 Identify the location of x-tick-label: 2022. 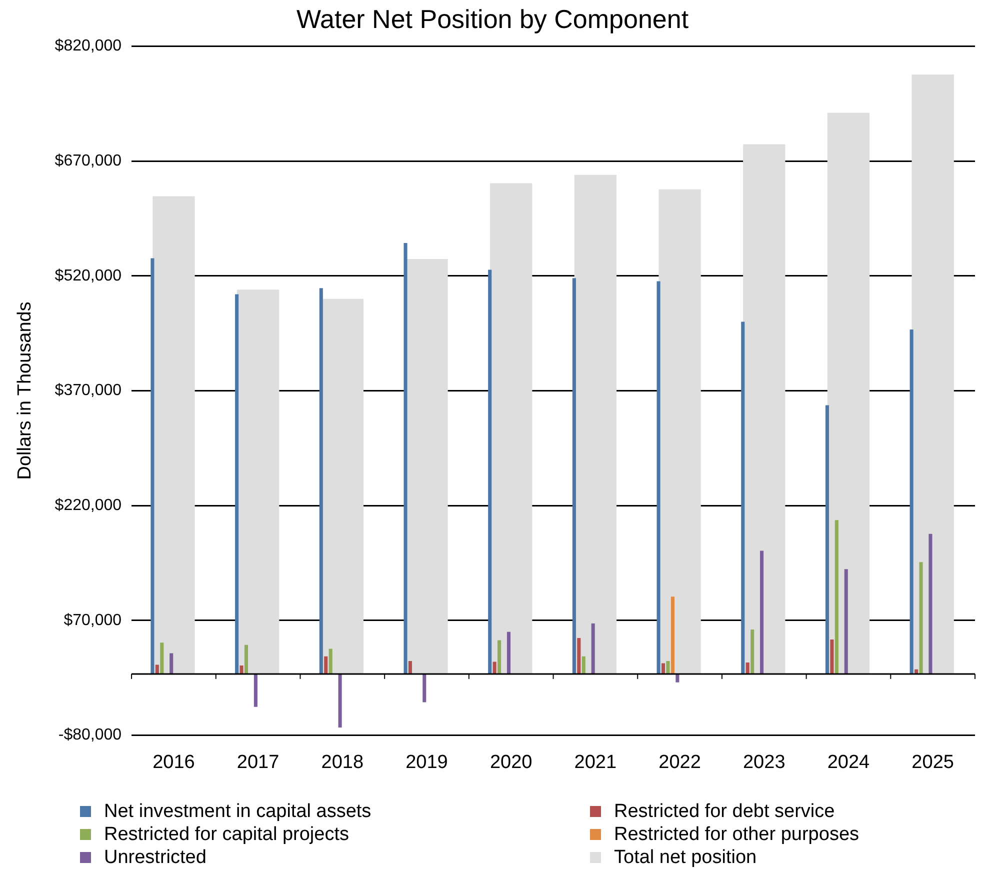
(679, 762).